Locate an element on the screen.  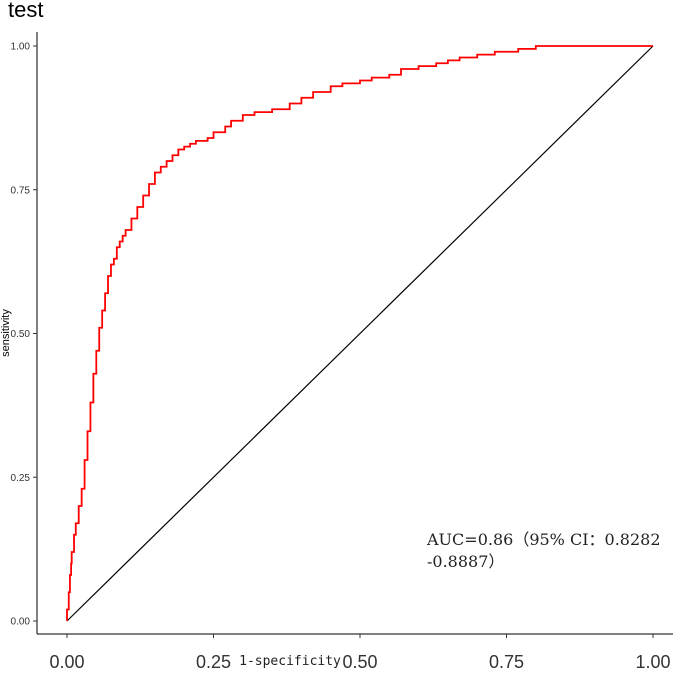
auc-annotation-line-1: AUC=0.86（95% CI：0.8282 is located at coordinates (543, 539).